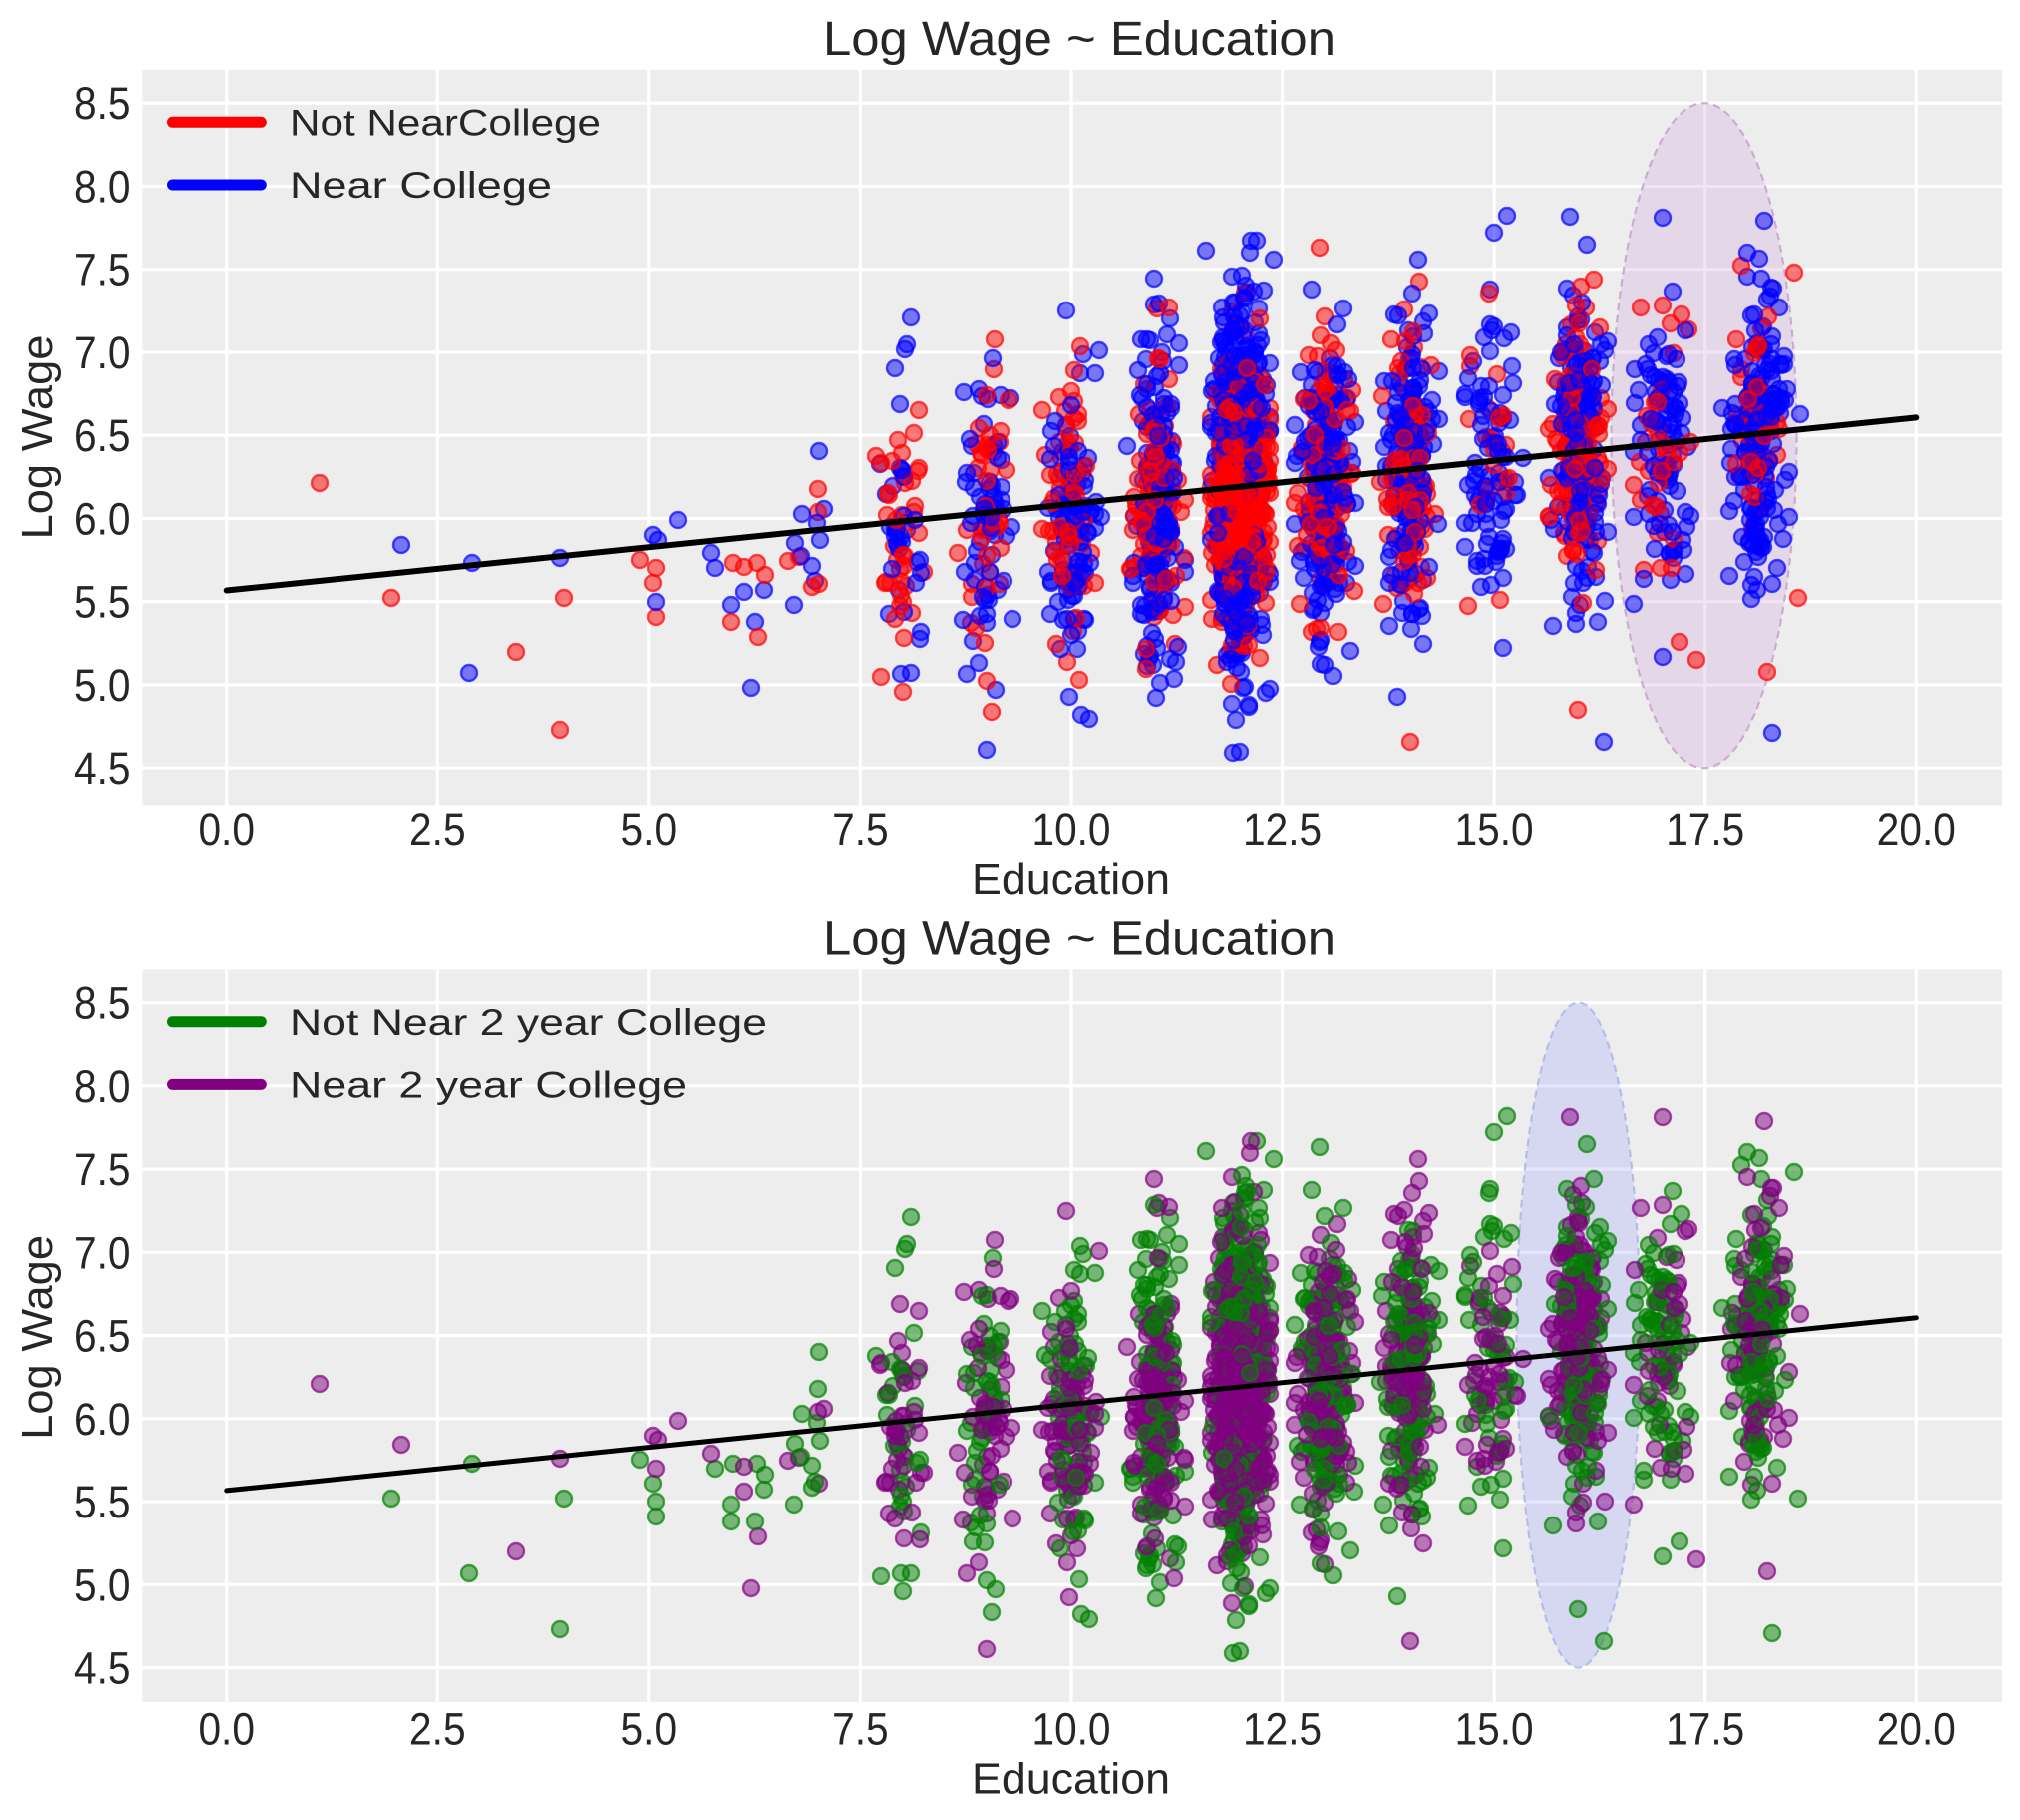 The width and height of the screenshot is (2020, 1820). I want to click on svg-text: Not NearCollege, so click(445, 123).